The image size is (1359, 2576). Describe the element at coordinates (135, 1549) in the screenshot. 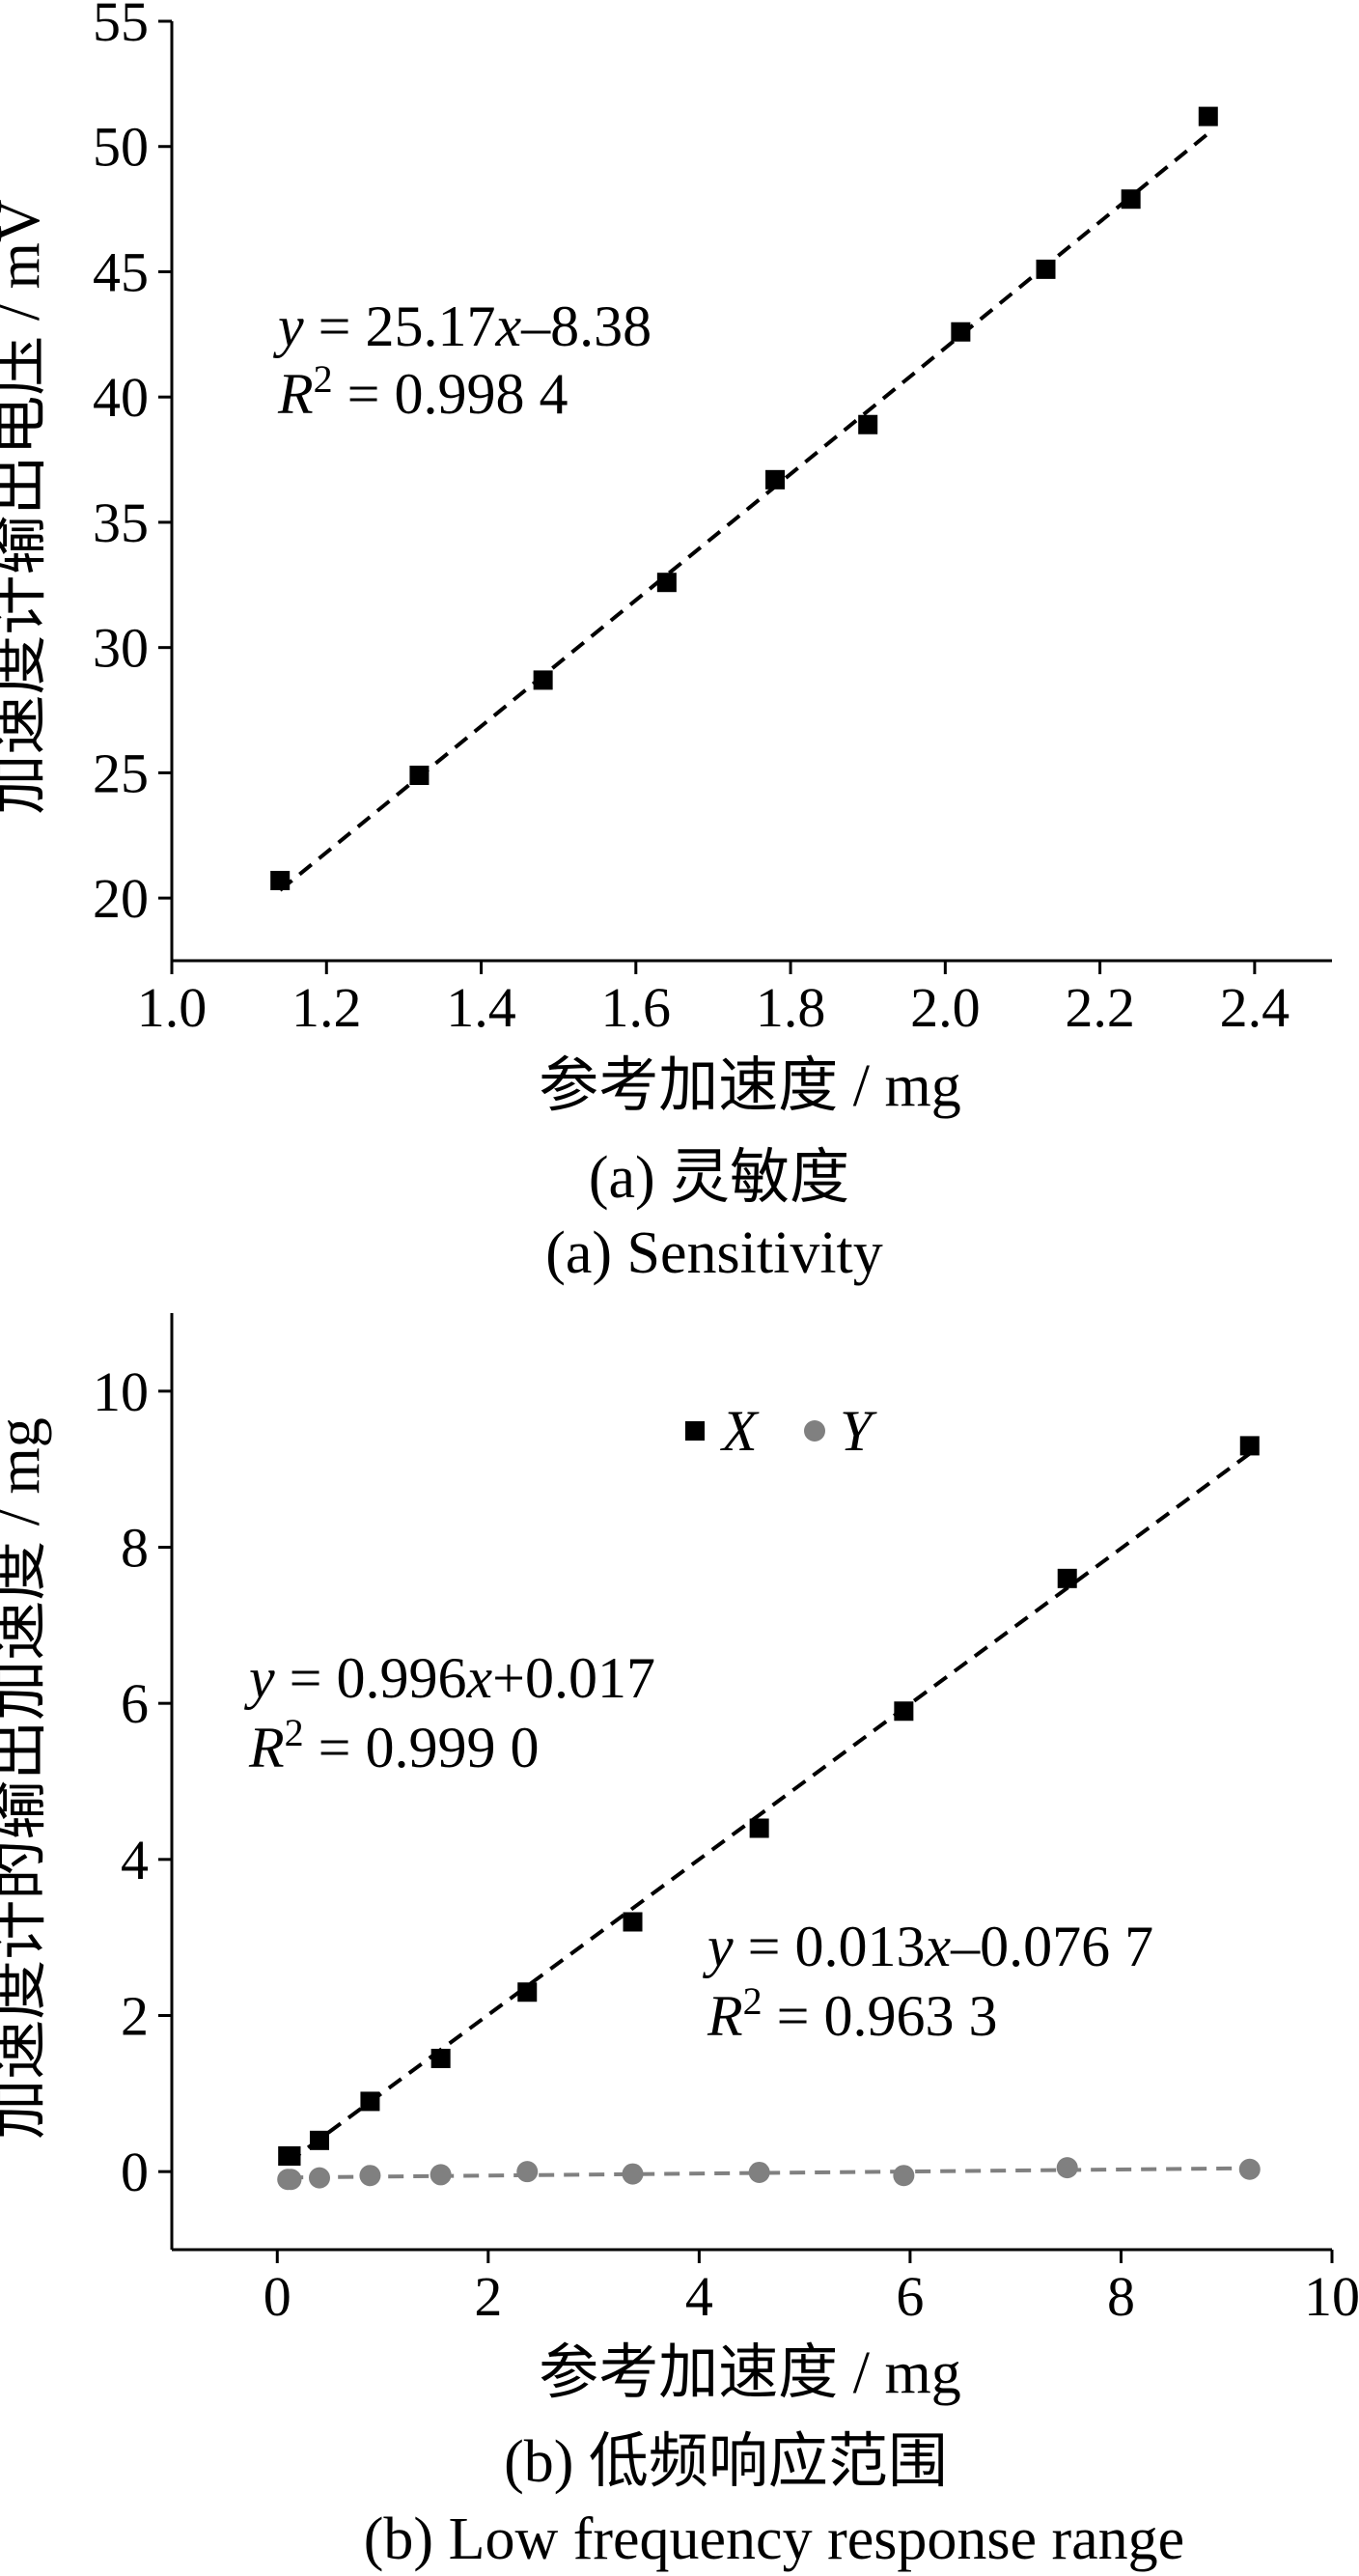

I see `y-tick-label: 8` at that location.